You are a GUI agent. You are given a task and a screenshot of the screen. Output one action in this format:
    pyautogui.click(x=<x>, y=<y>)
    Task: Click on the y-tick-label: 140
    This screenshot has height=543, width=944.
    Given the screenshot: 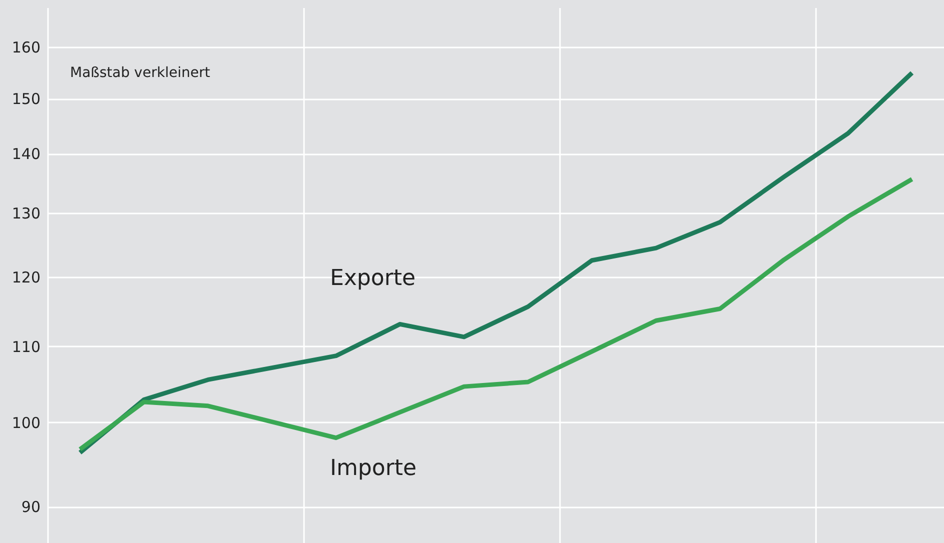 What is the action you would take?
    pyautogui.click(x=26, y=154)
    